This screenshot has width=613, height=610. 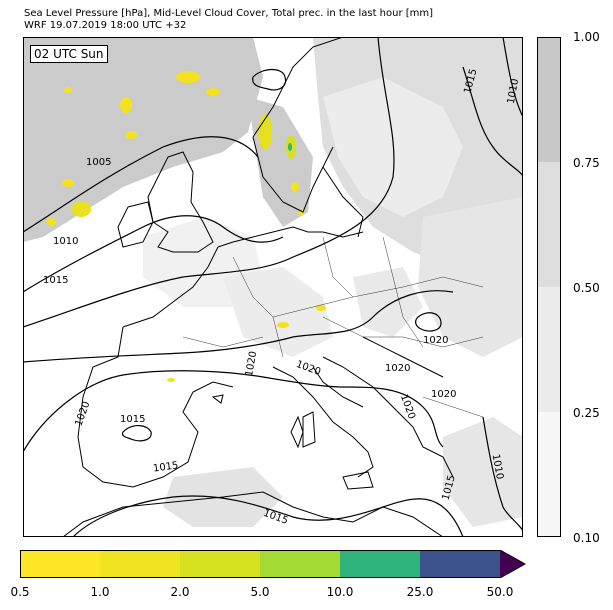 What do you see at coordinates (333, 327) in the screenshot?
I see `country-borders` at bounding box center [333, 327].